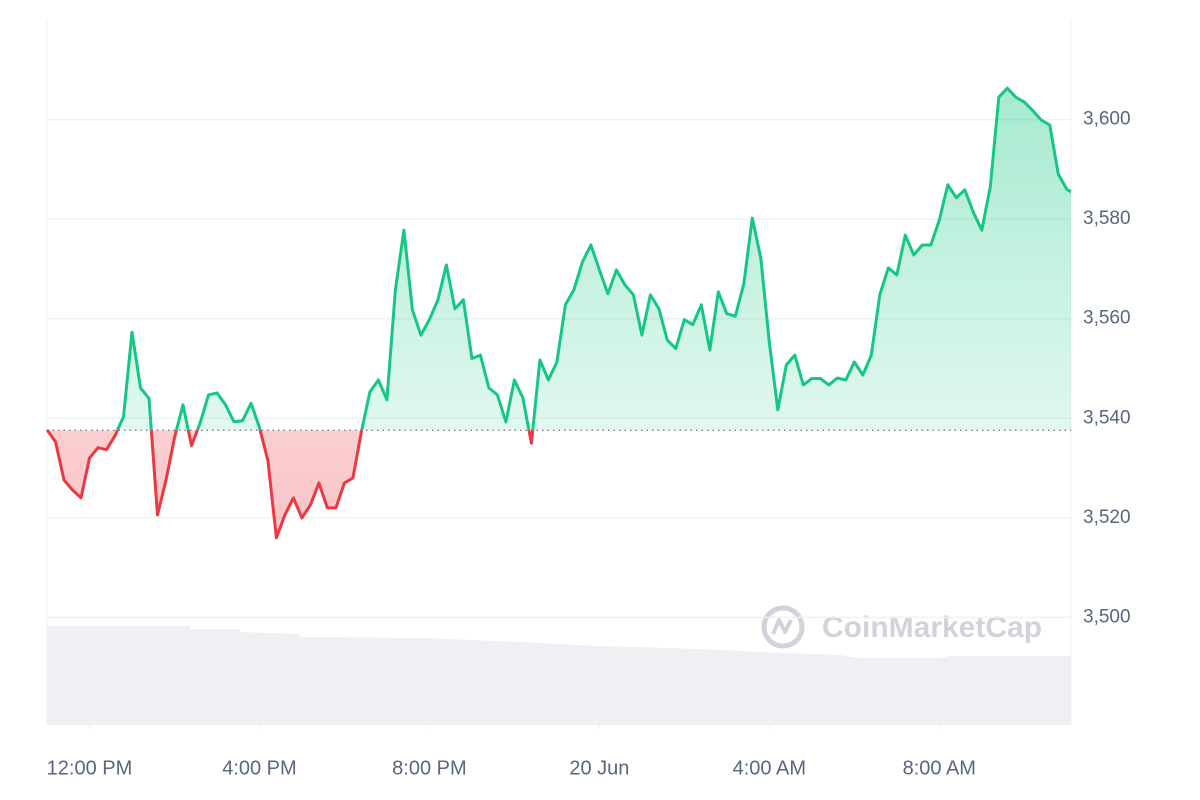 The image size is (1200, 800). I want to click on y-tick-label: 3,540, so click(1107, 417).